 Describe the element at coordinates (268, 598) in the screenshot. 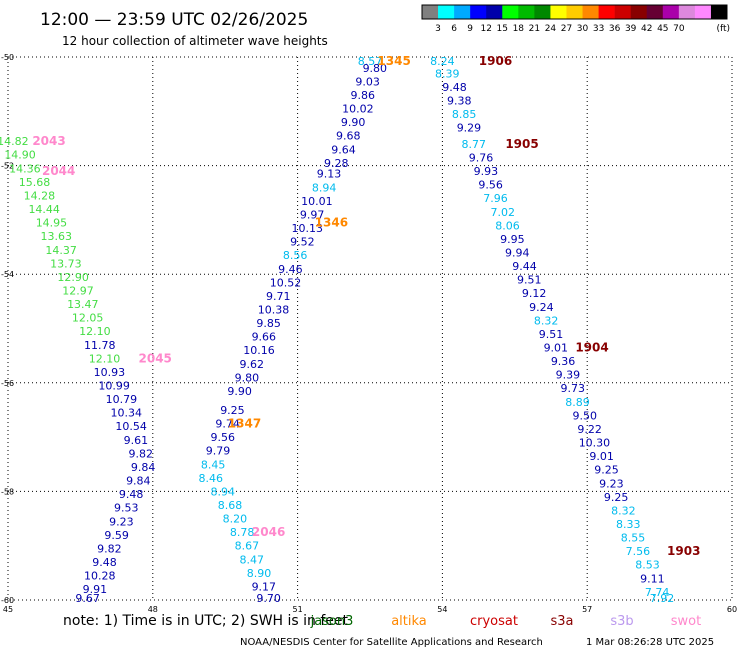

I see `swh-value: 9.70` at that location.